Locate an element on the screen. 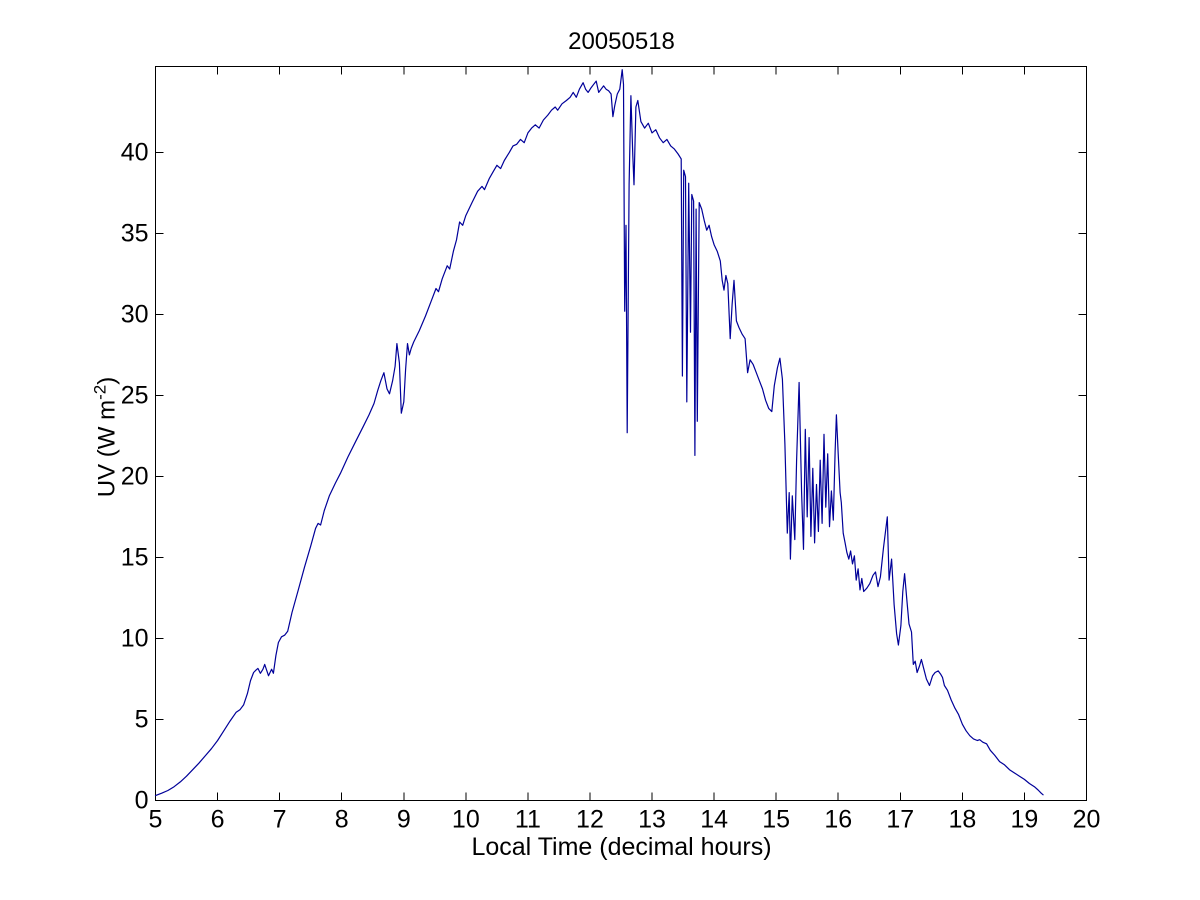 Image resolution: width=1200 pixels, height=900 pixels. y-tick-label: 40 is located at coordinates (135, 152).